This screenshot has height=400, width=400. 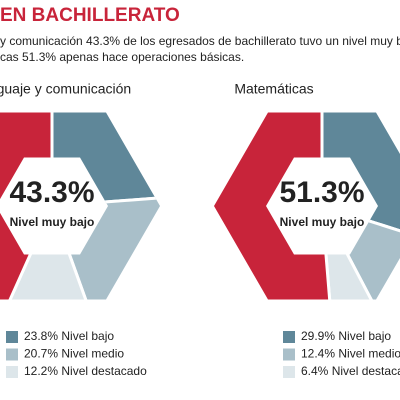 I want to click on center-value: 51.3%, so click(x=321, y=192).